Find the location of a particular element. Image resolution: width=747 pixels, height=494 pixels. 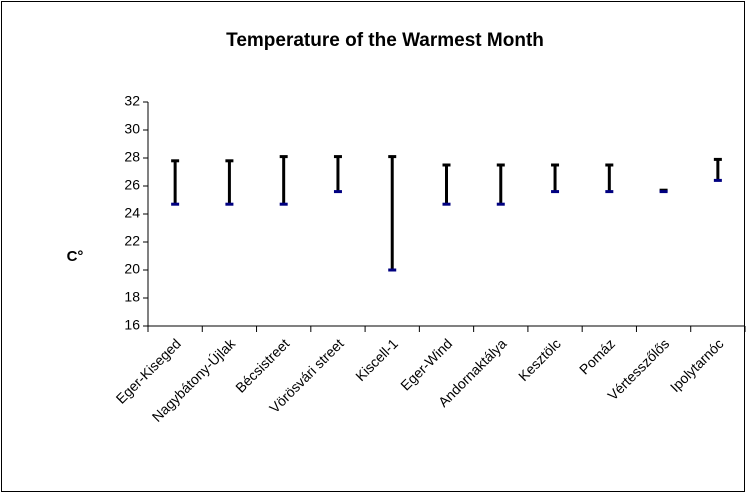

y-tick-label: 24 is located at coordinates (132, 213).